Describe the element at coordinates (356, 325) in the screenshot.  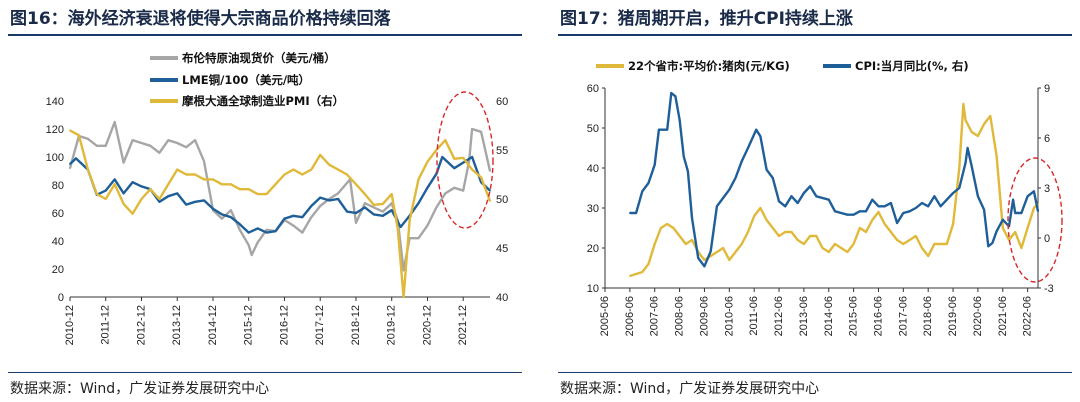
I see `x-tick-label: 2018-12` at that location.